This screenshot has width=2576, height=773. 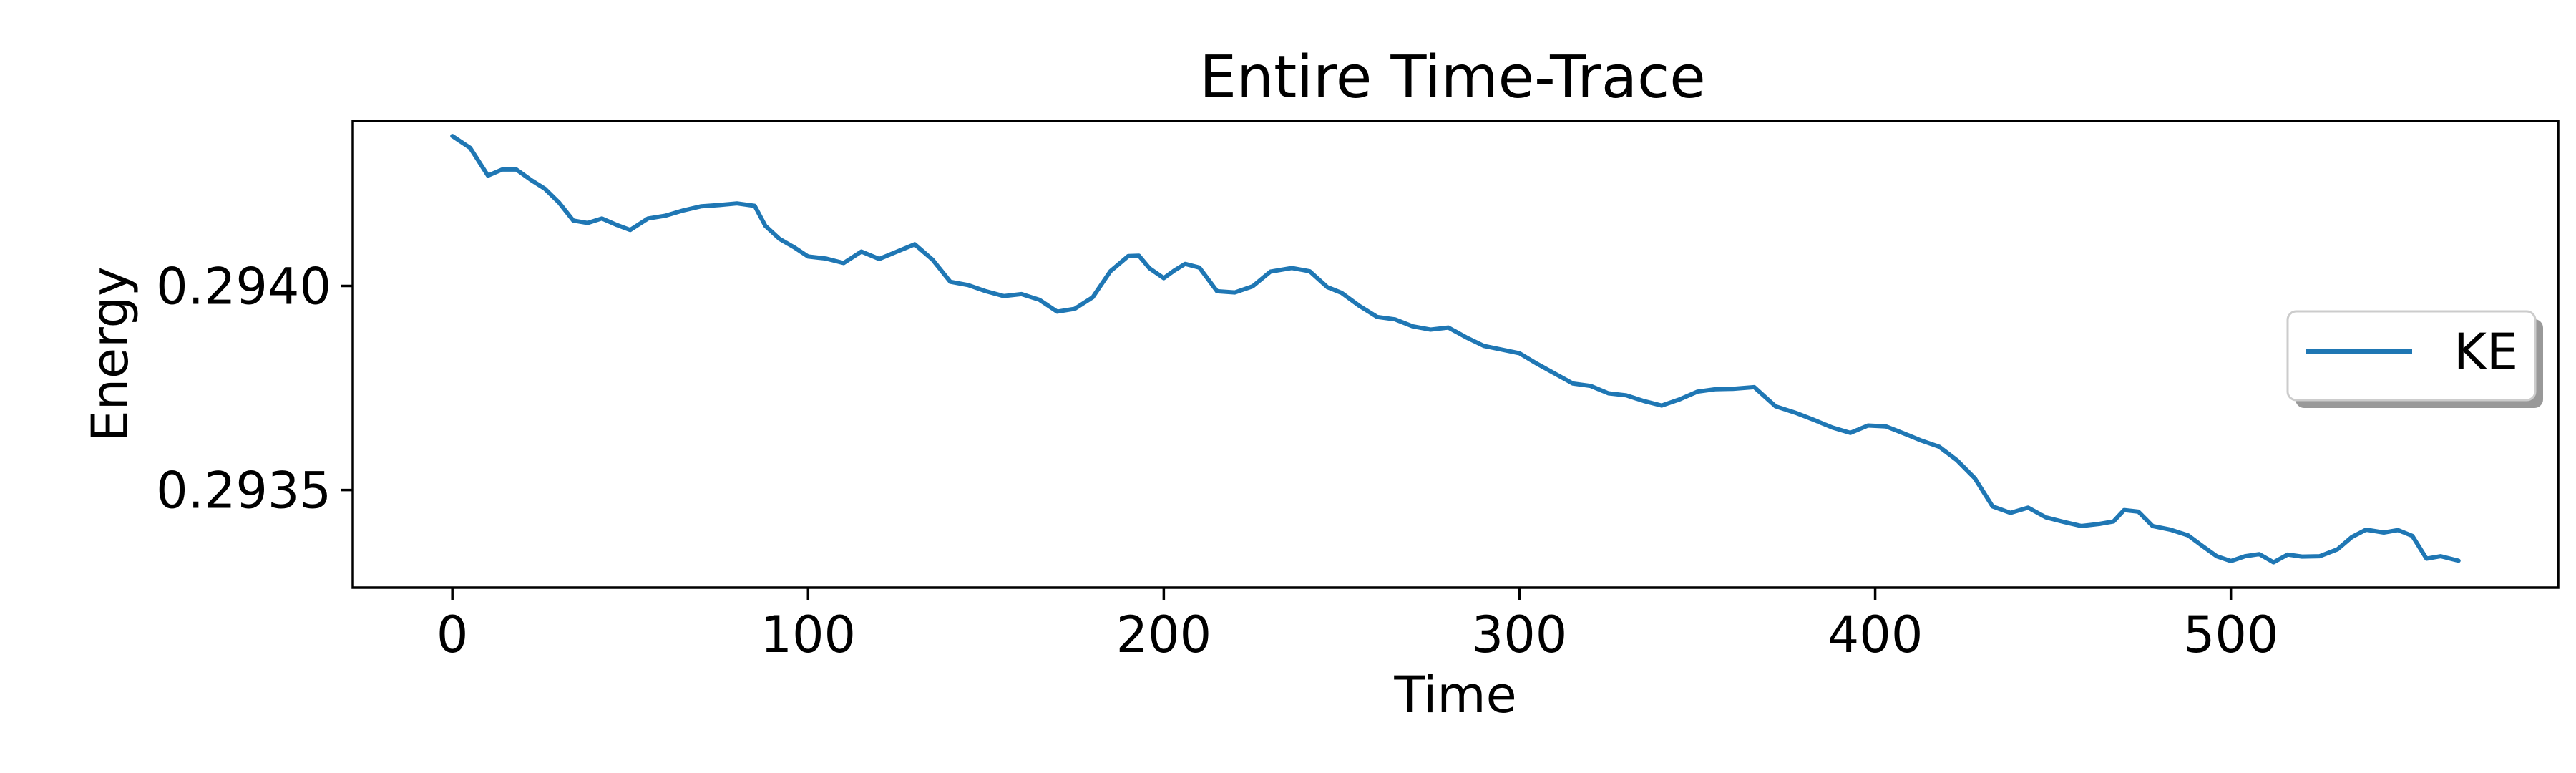 I want to click on y-axis-label: Energy, so click(x=110, y=354).